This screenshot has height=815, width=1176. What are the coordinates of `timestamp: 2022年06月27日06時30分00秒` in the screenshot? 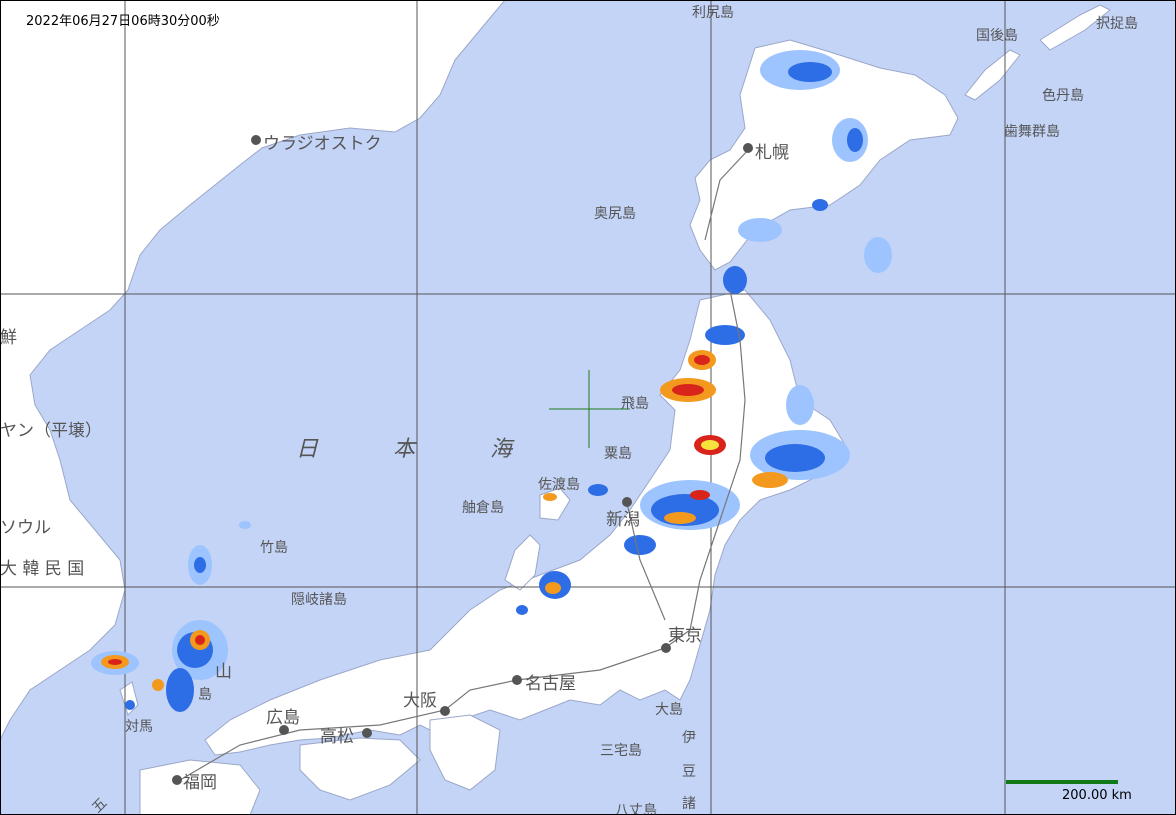 It's located at (123, 21).